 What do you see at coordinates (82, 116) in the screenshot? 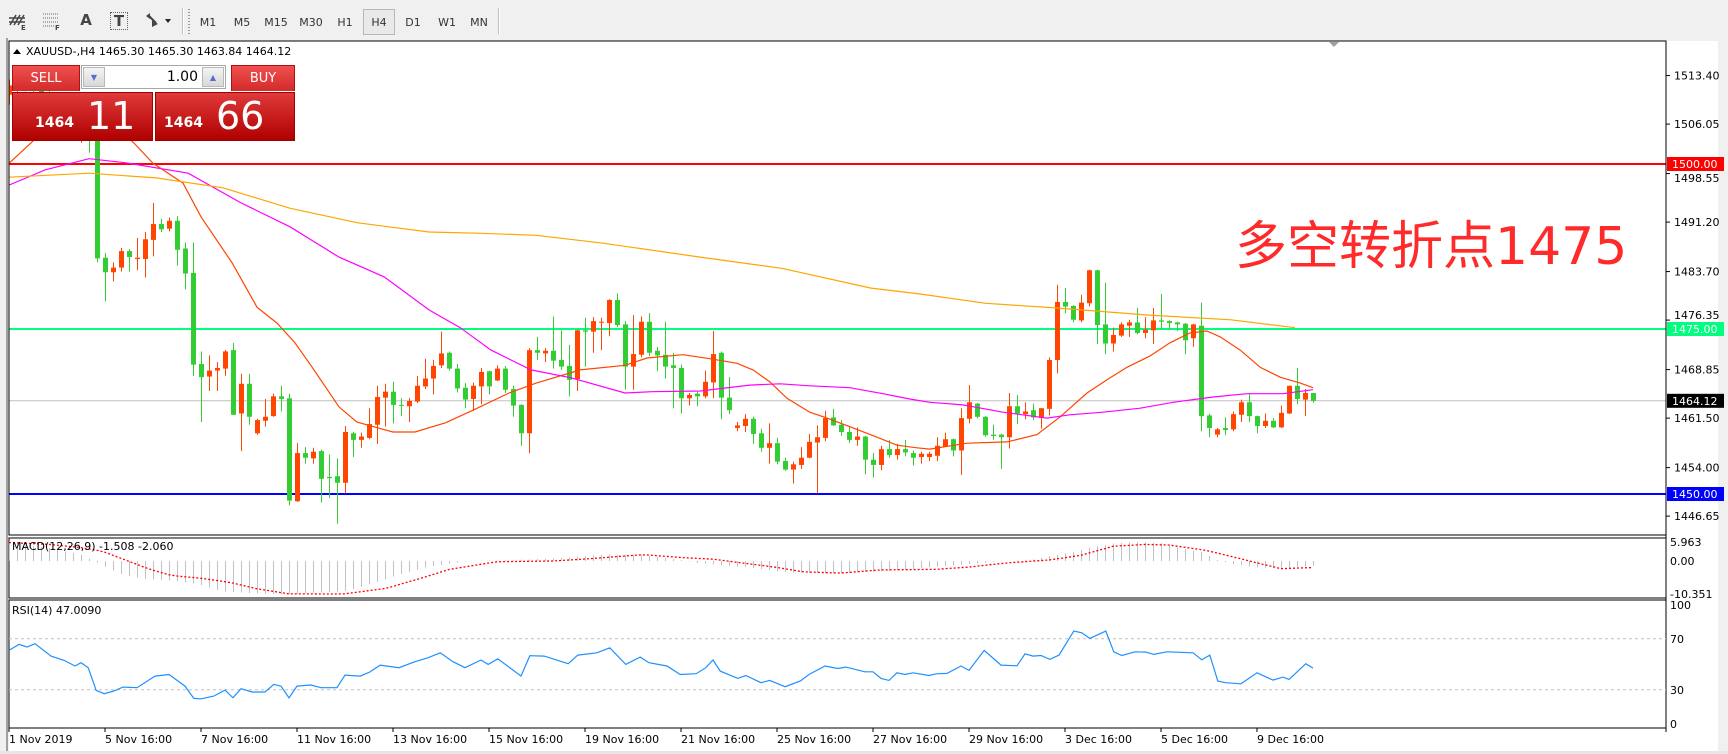
I see `sell-price-box: 1464 11` at bounding box center [82, 116].